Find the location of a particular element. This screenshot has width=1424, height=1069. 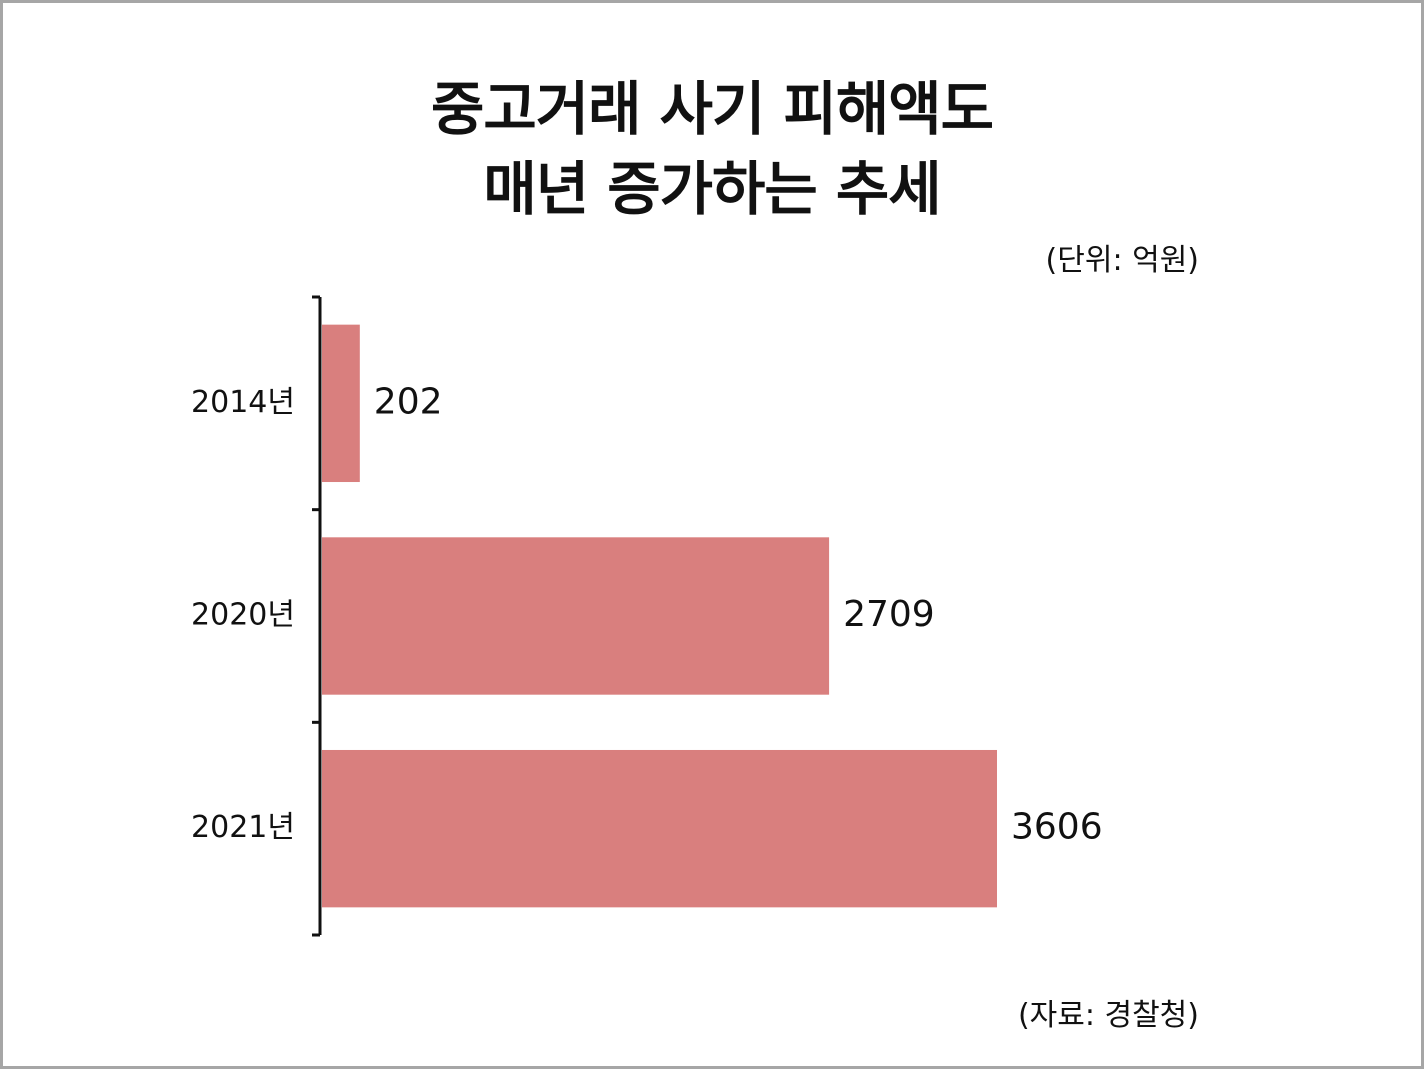

unit-label: (단위: 억원) is located at coordinates (1122, 260).